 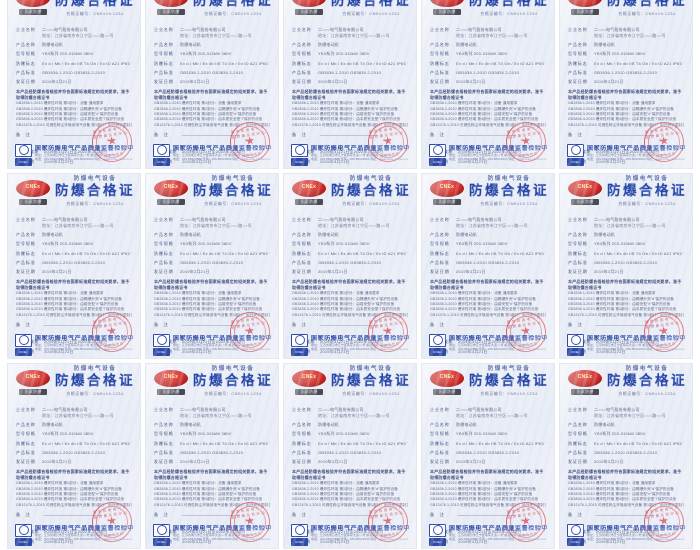 What do you see at coordinates (212, 413) in the screenshot?
I see `field-row: 企业名称 二○○○电气股份有限公司 地址：江苏省南京市江宁区○○○路○○号` at bounding box center [212, 413].